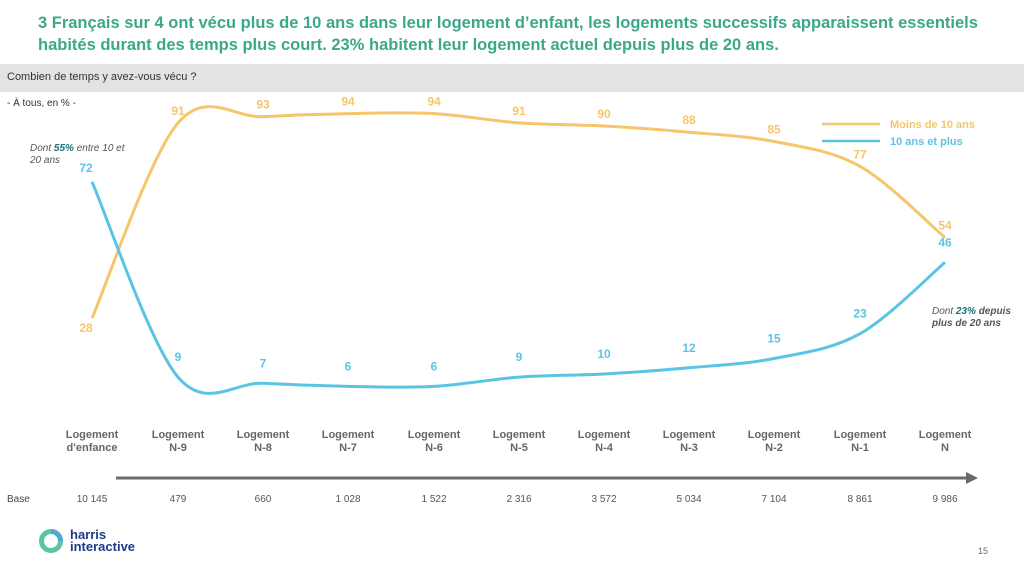 Image resolution: width=1024 pixels, height=565 pixels. What do you see at coordinates (689, 348) in the screenshot?
I see `data-label: 12` at bounding box center [689, 348].